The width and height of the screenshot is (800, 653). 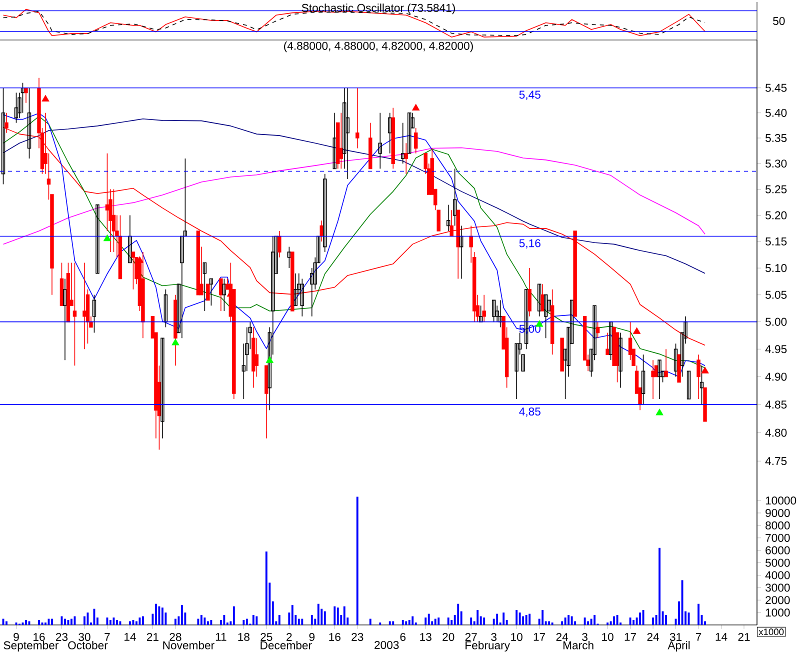 What do you see at coordinates (779, 21) in the screenshot?
I see `text: 50` at bounding box center [779, 21].